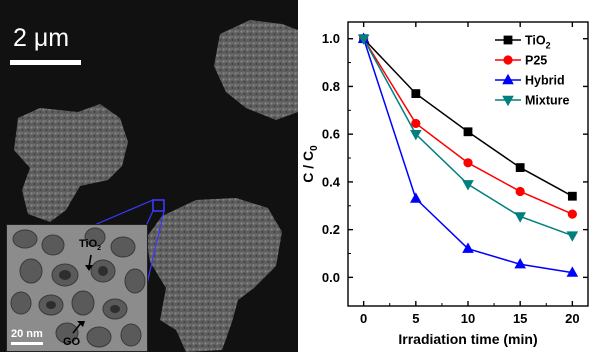 The height and width of the screenshot is (357, 594). Describe the element at coordinates (90, 245) in the screenshot. I see `tem-label-tio2: TiO2` at that location.